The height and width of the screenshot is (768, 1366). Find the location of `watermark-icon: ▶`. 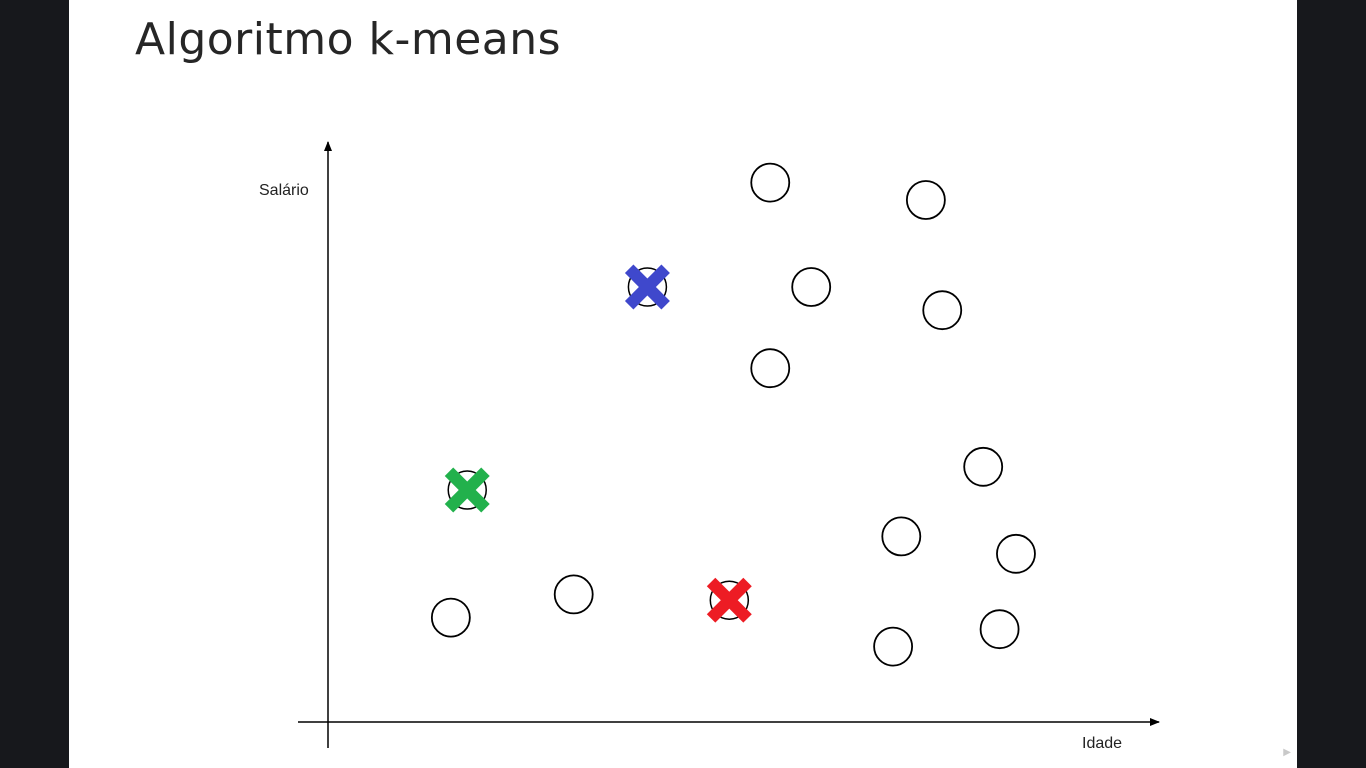

watermark-icon: ▶ is located at coordinates (1287, 752).